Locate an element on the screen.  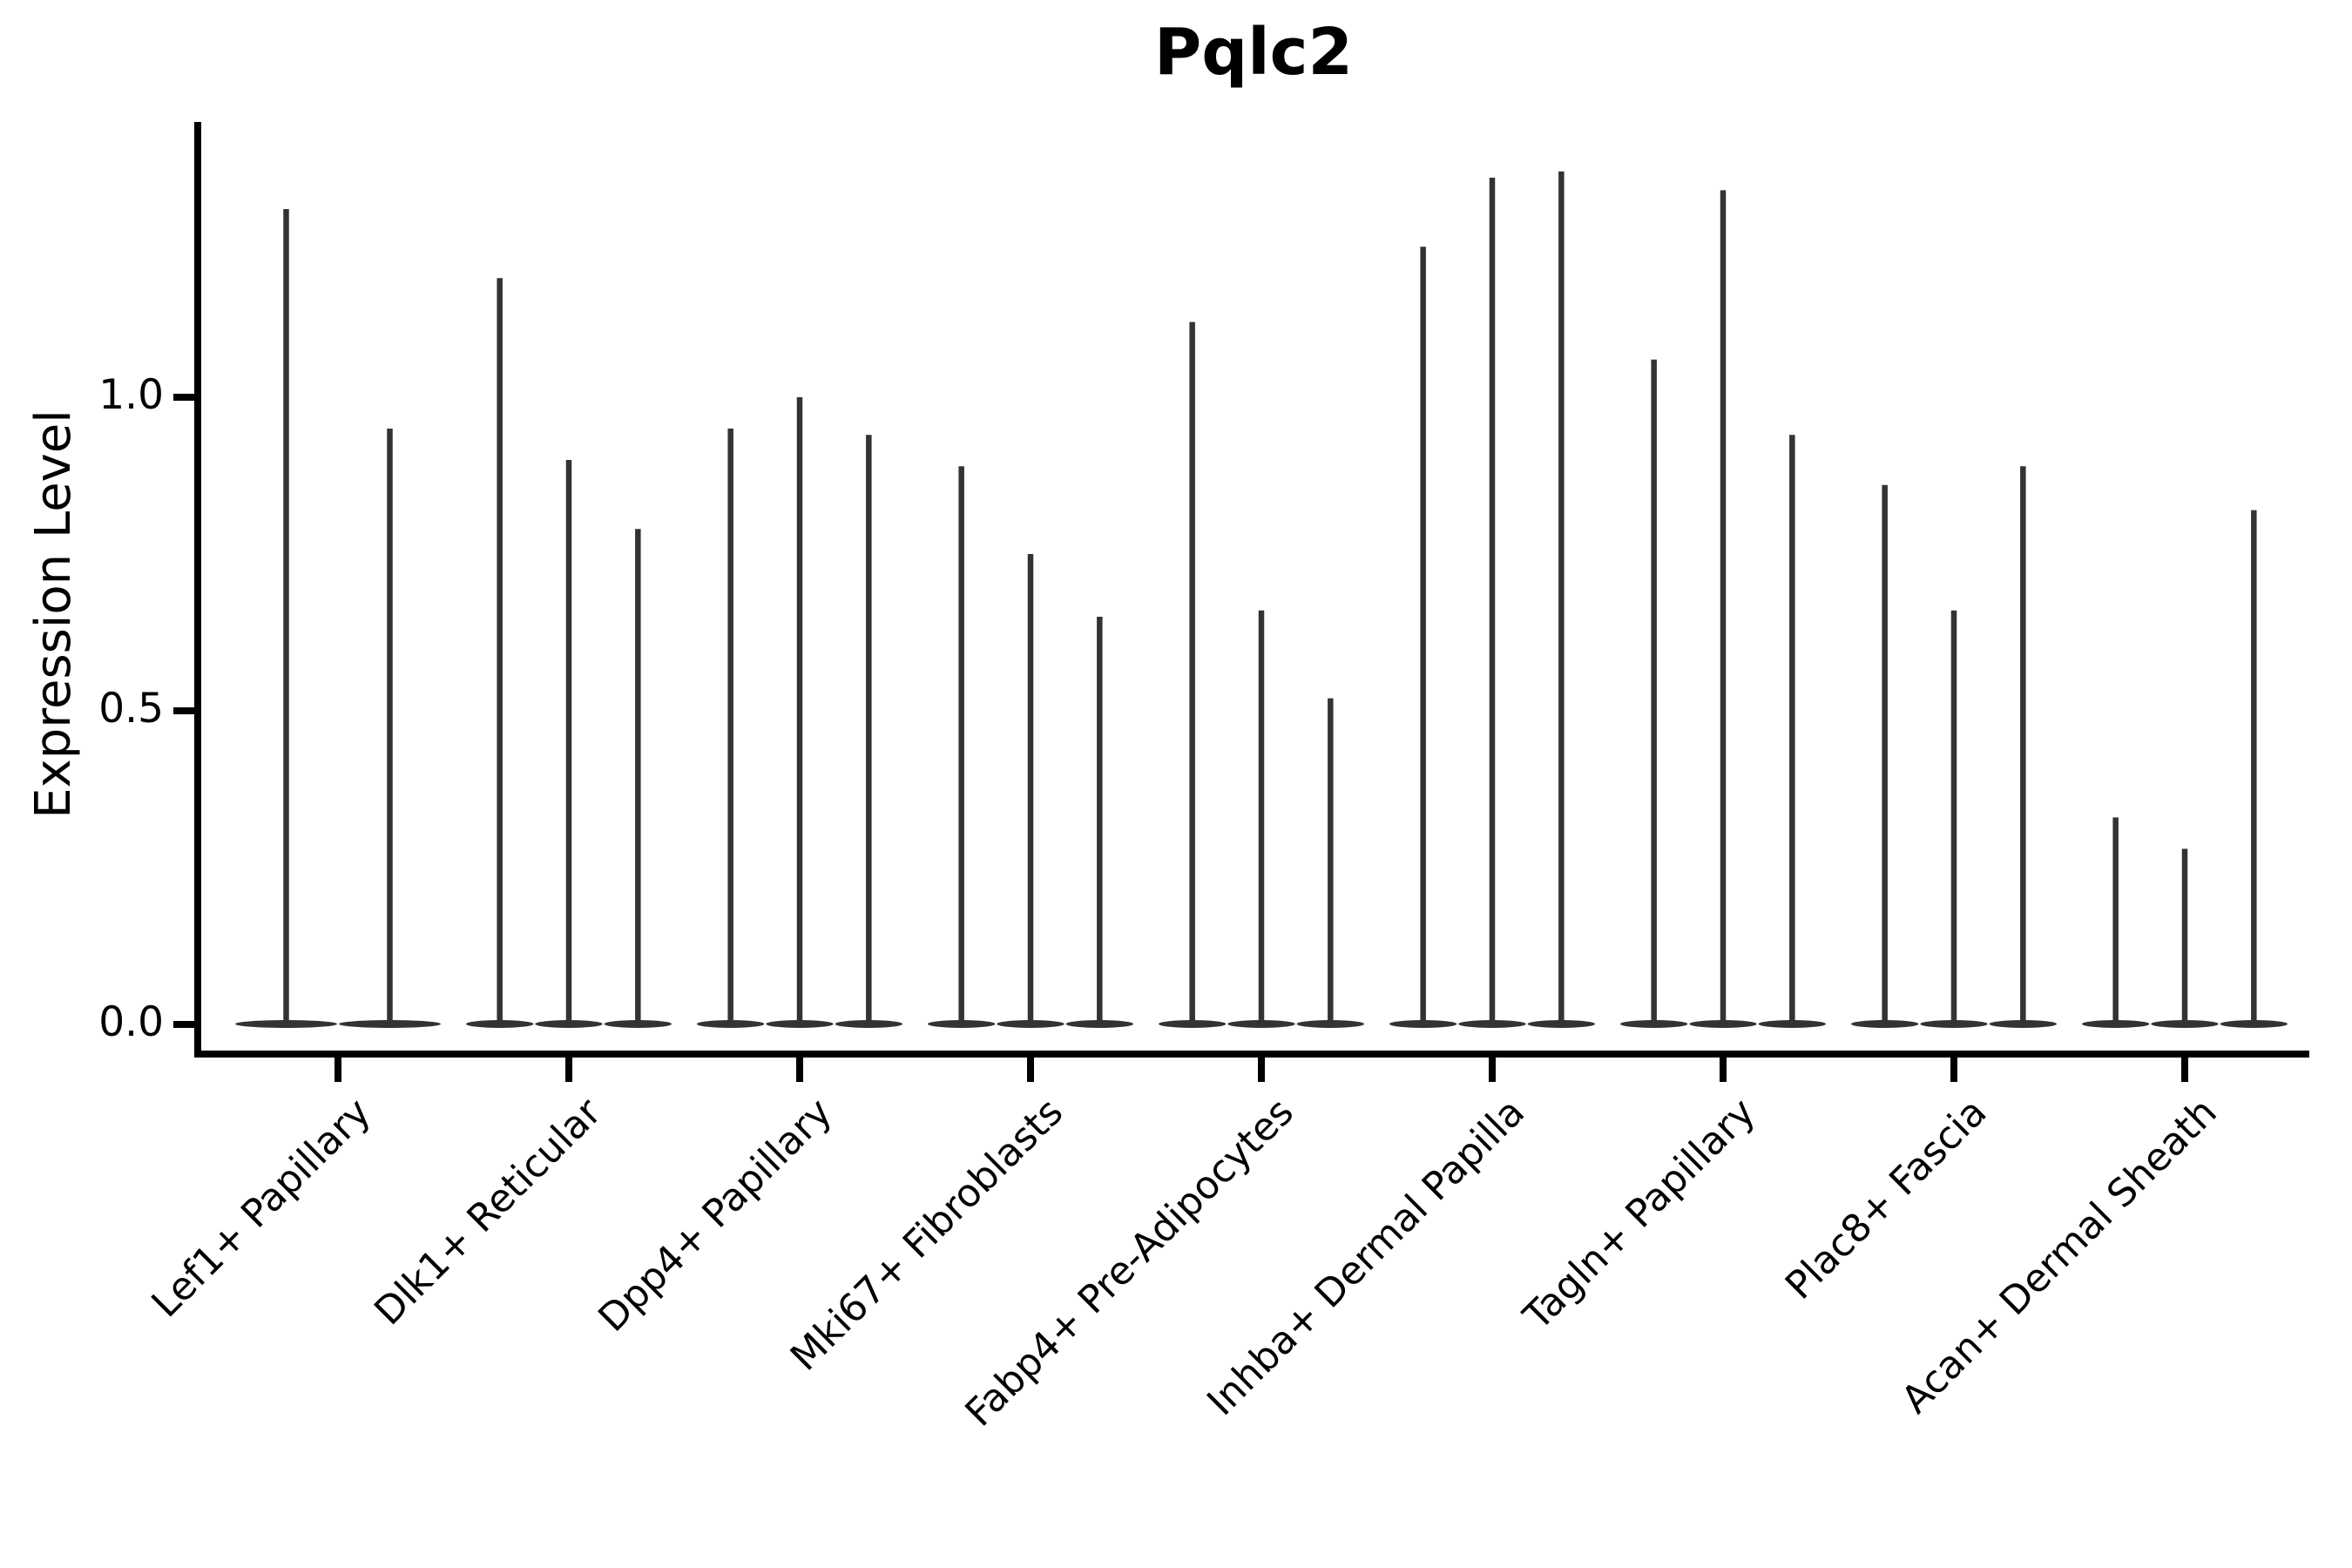
y-axis-line is located at coordinates (198, 590).